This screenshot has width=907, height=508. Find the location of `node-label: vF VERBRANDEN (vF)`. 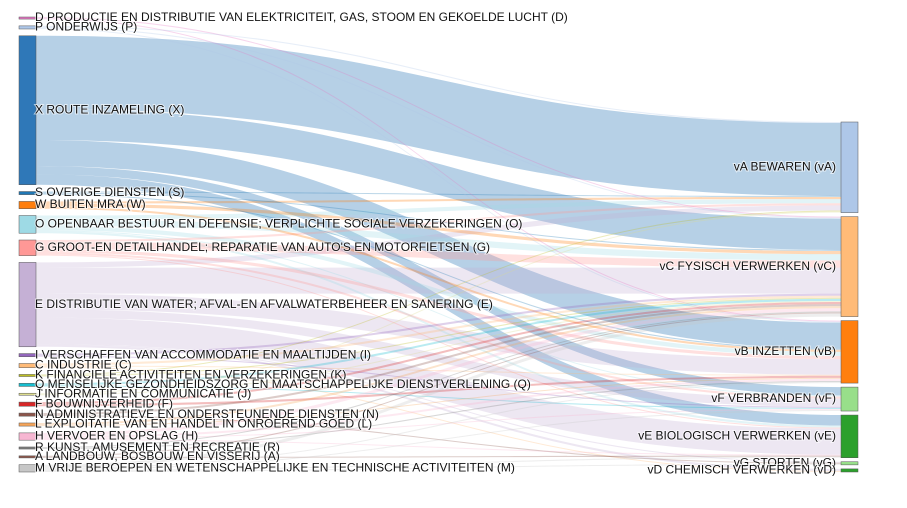

node-label: vF VERBRANDEN (vF) is located at coordinates (773, 398).